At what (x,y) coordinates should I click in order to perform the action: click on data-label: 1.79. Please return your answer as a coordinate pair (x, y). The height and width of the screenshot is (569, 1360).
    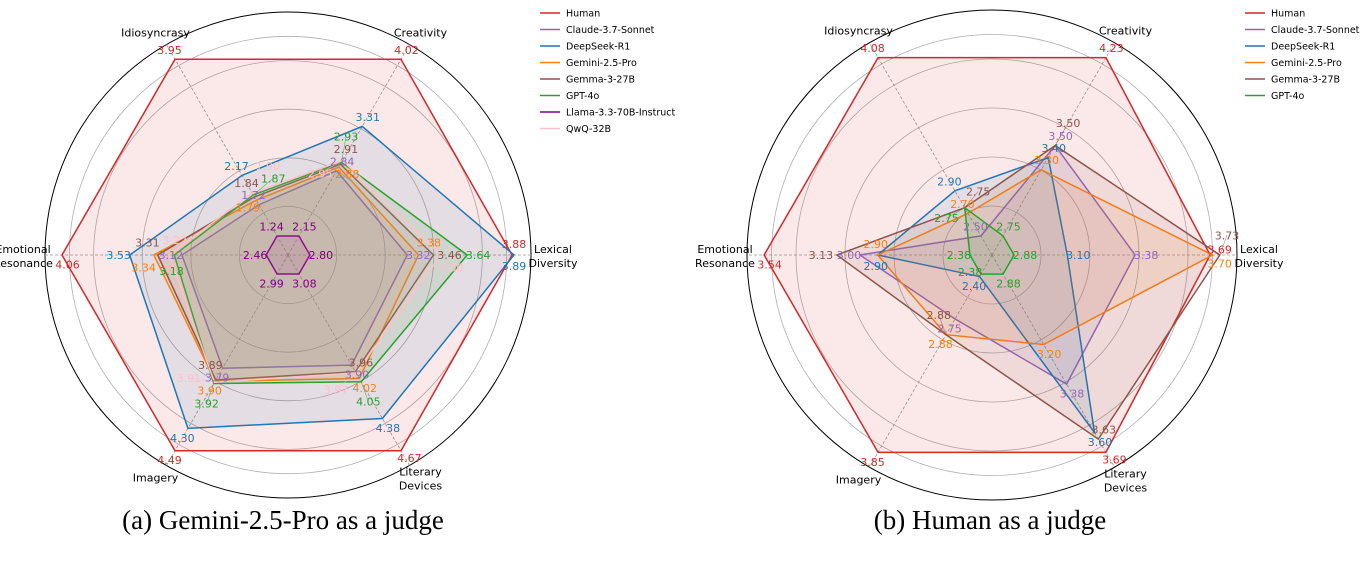
    Looking at the image, I should click on (248, 207).